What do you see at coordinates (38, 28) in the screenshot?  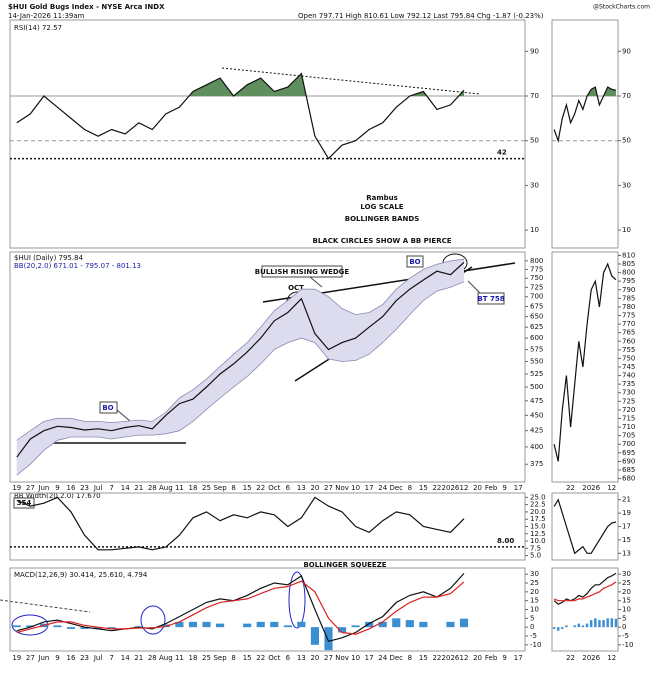 I see `panel-title: RSI(14) 72.57` at bounding box center [38, 28].